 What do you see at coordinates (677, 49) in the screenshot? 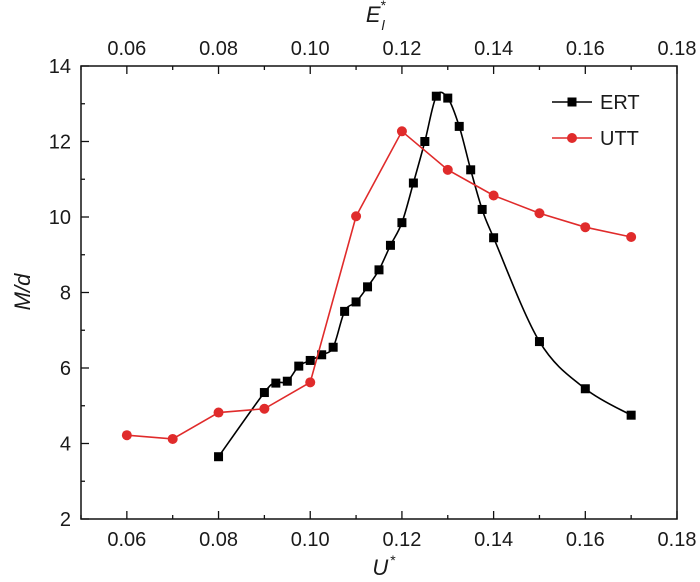
I see `x-tick-label-top: 0.18` at bounding box center [677, 49].